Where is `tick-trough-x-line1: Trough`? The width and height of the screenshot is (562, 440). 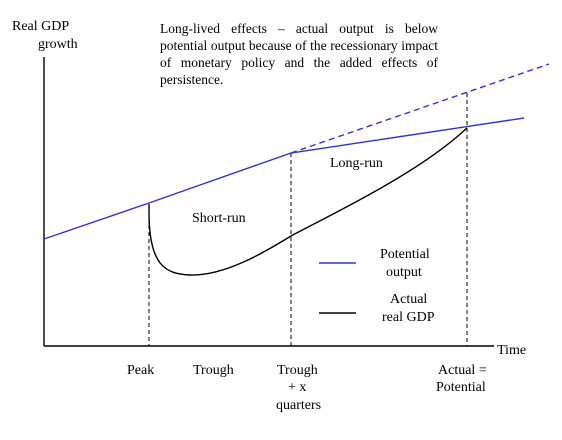 tick-trough-x-line1: Trough is located at coordinates (297, 370).